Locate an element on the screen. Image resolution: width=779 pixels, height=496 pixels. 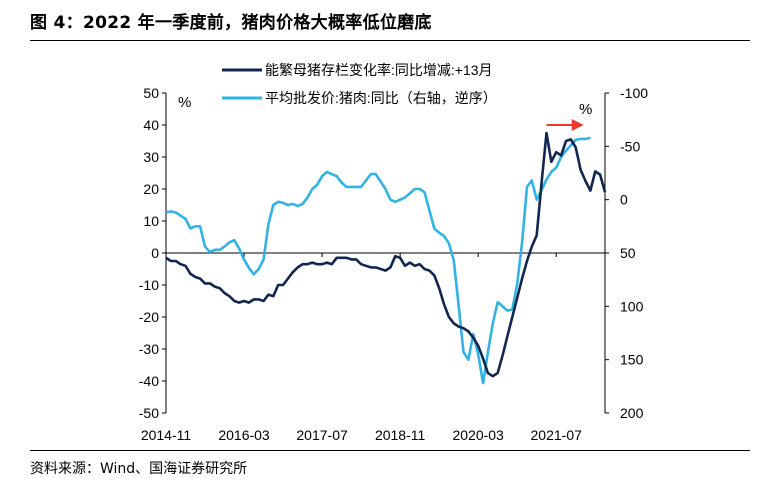
right-tick-label: 200 is located at coordinates (632, 413).